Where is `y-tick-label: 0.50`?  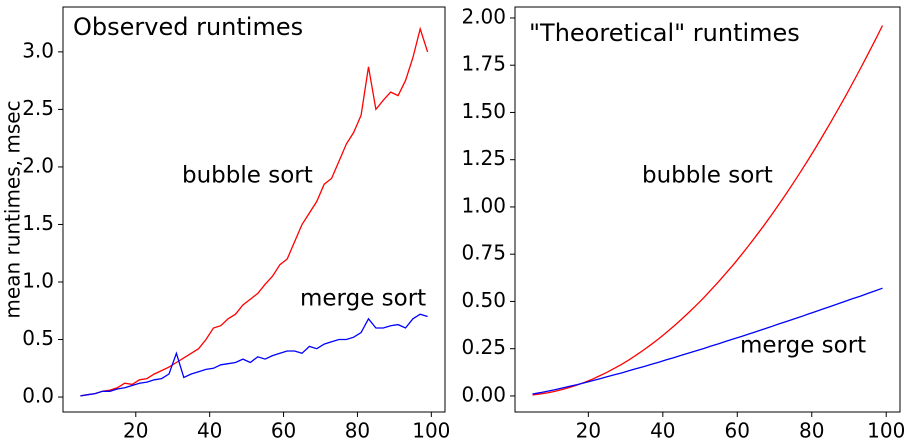 y-tick-label: 0.50 is located at coordinates (483, 300).